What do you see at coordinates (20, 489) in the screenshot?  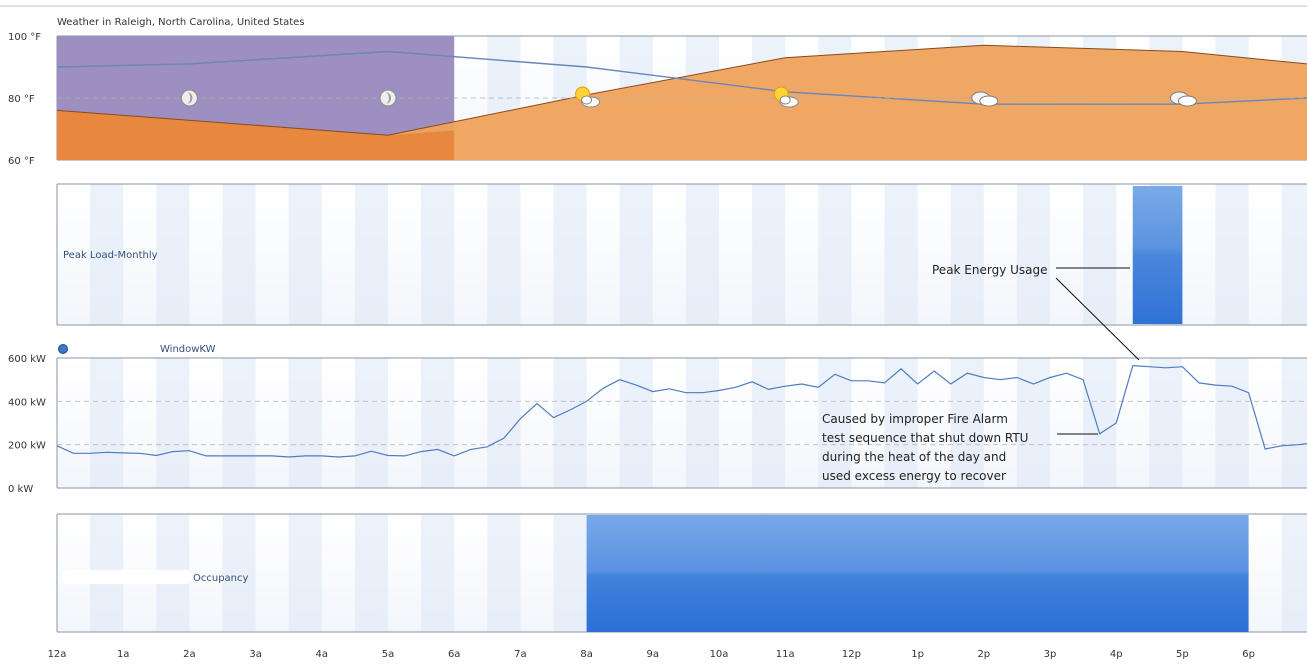 I see `kw-y-tick: 0 kW` at bounding box center [20, 489].